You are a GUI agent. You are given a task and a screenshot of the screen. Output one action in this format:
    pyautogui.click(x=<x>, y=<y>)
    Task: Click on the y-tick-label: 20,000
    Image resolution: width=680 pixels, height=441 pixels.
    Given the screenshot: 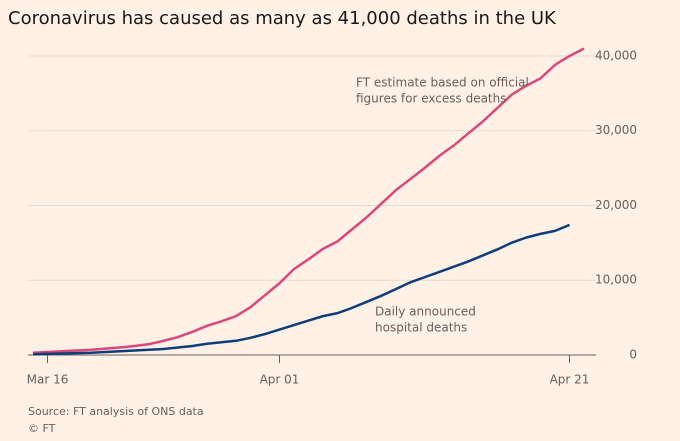 What is the action you would take?
    pyautogui.click(x=616, y=205)
    